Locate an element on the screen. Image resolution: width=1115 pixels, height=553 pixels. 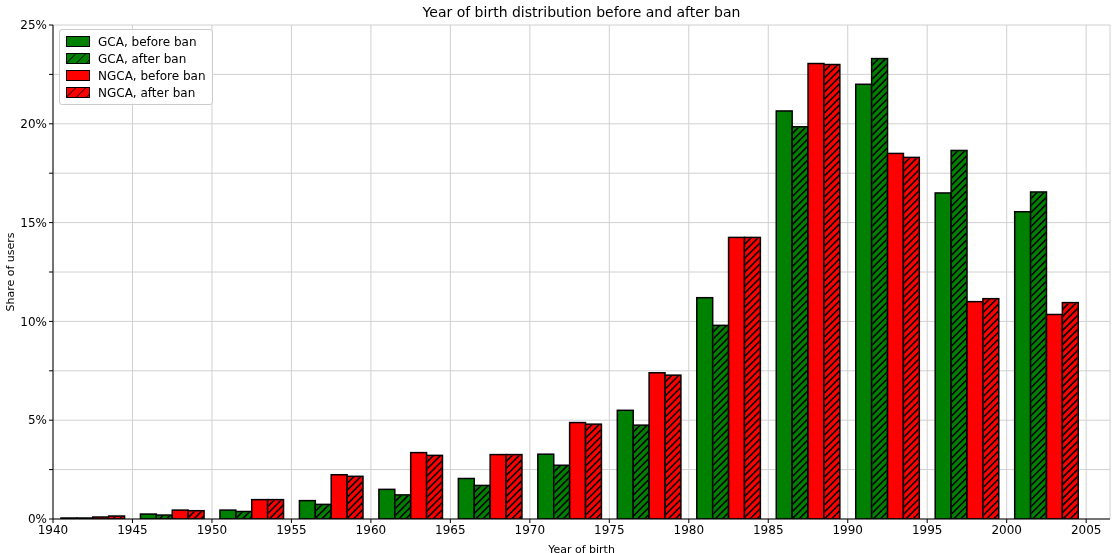
chart-title: Year of birth distribution before and after ban is located at coordinates (581, 12).